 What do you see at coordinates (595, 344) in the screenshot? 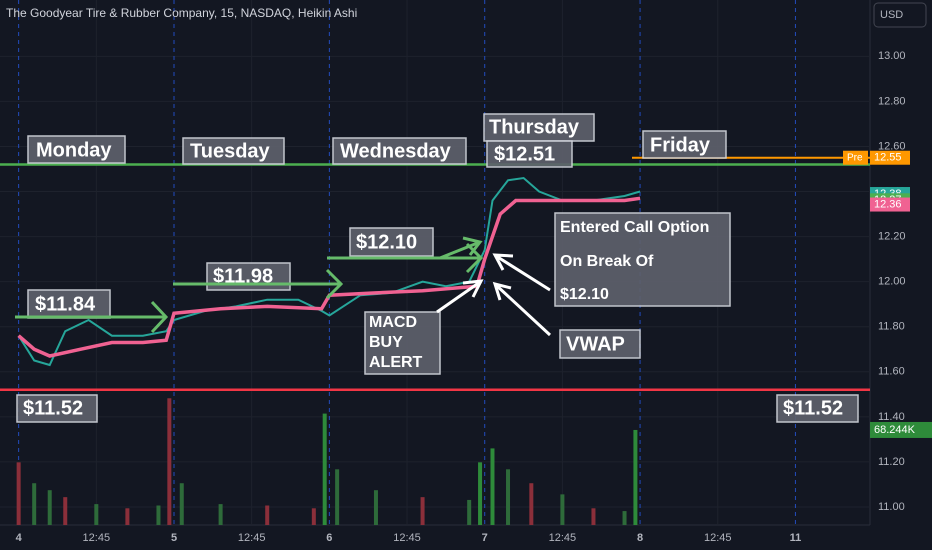
I see `annotation: VWAP` at bounding box center [595, 344].